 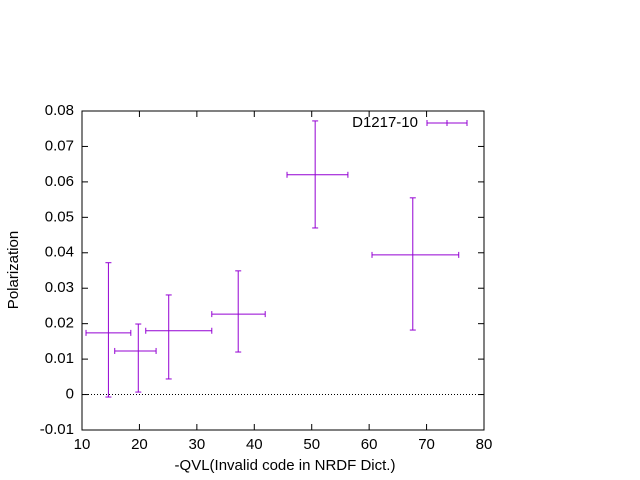 What do you see at coordinates (285, 465) in the screenshot?
I see `x-axis-label: -QVL(Invalid code in NRDF Dict.)` at bounding box center [285, 465].